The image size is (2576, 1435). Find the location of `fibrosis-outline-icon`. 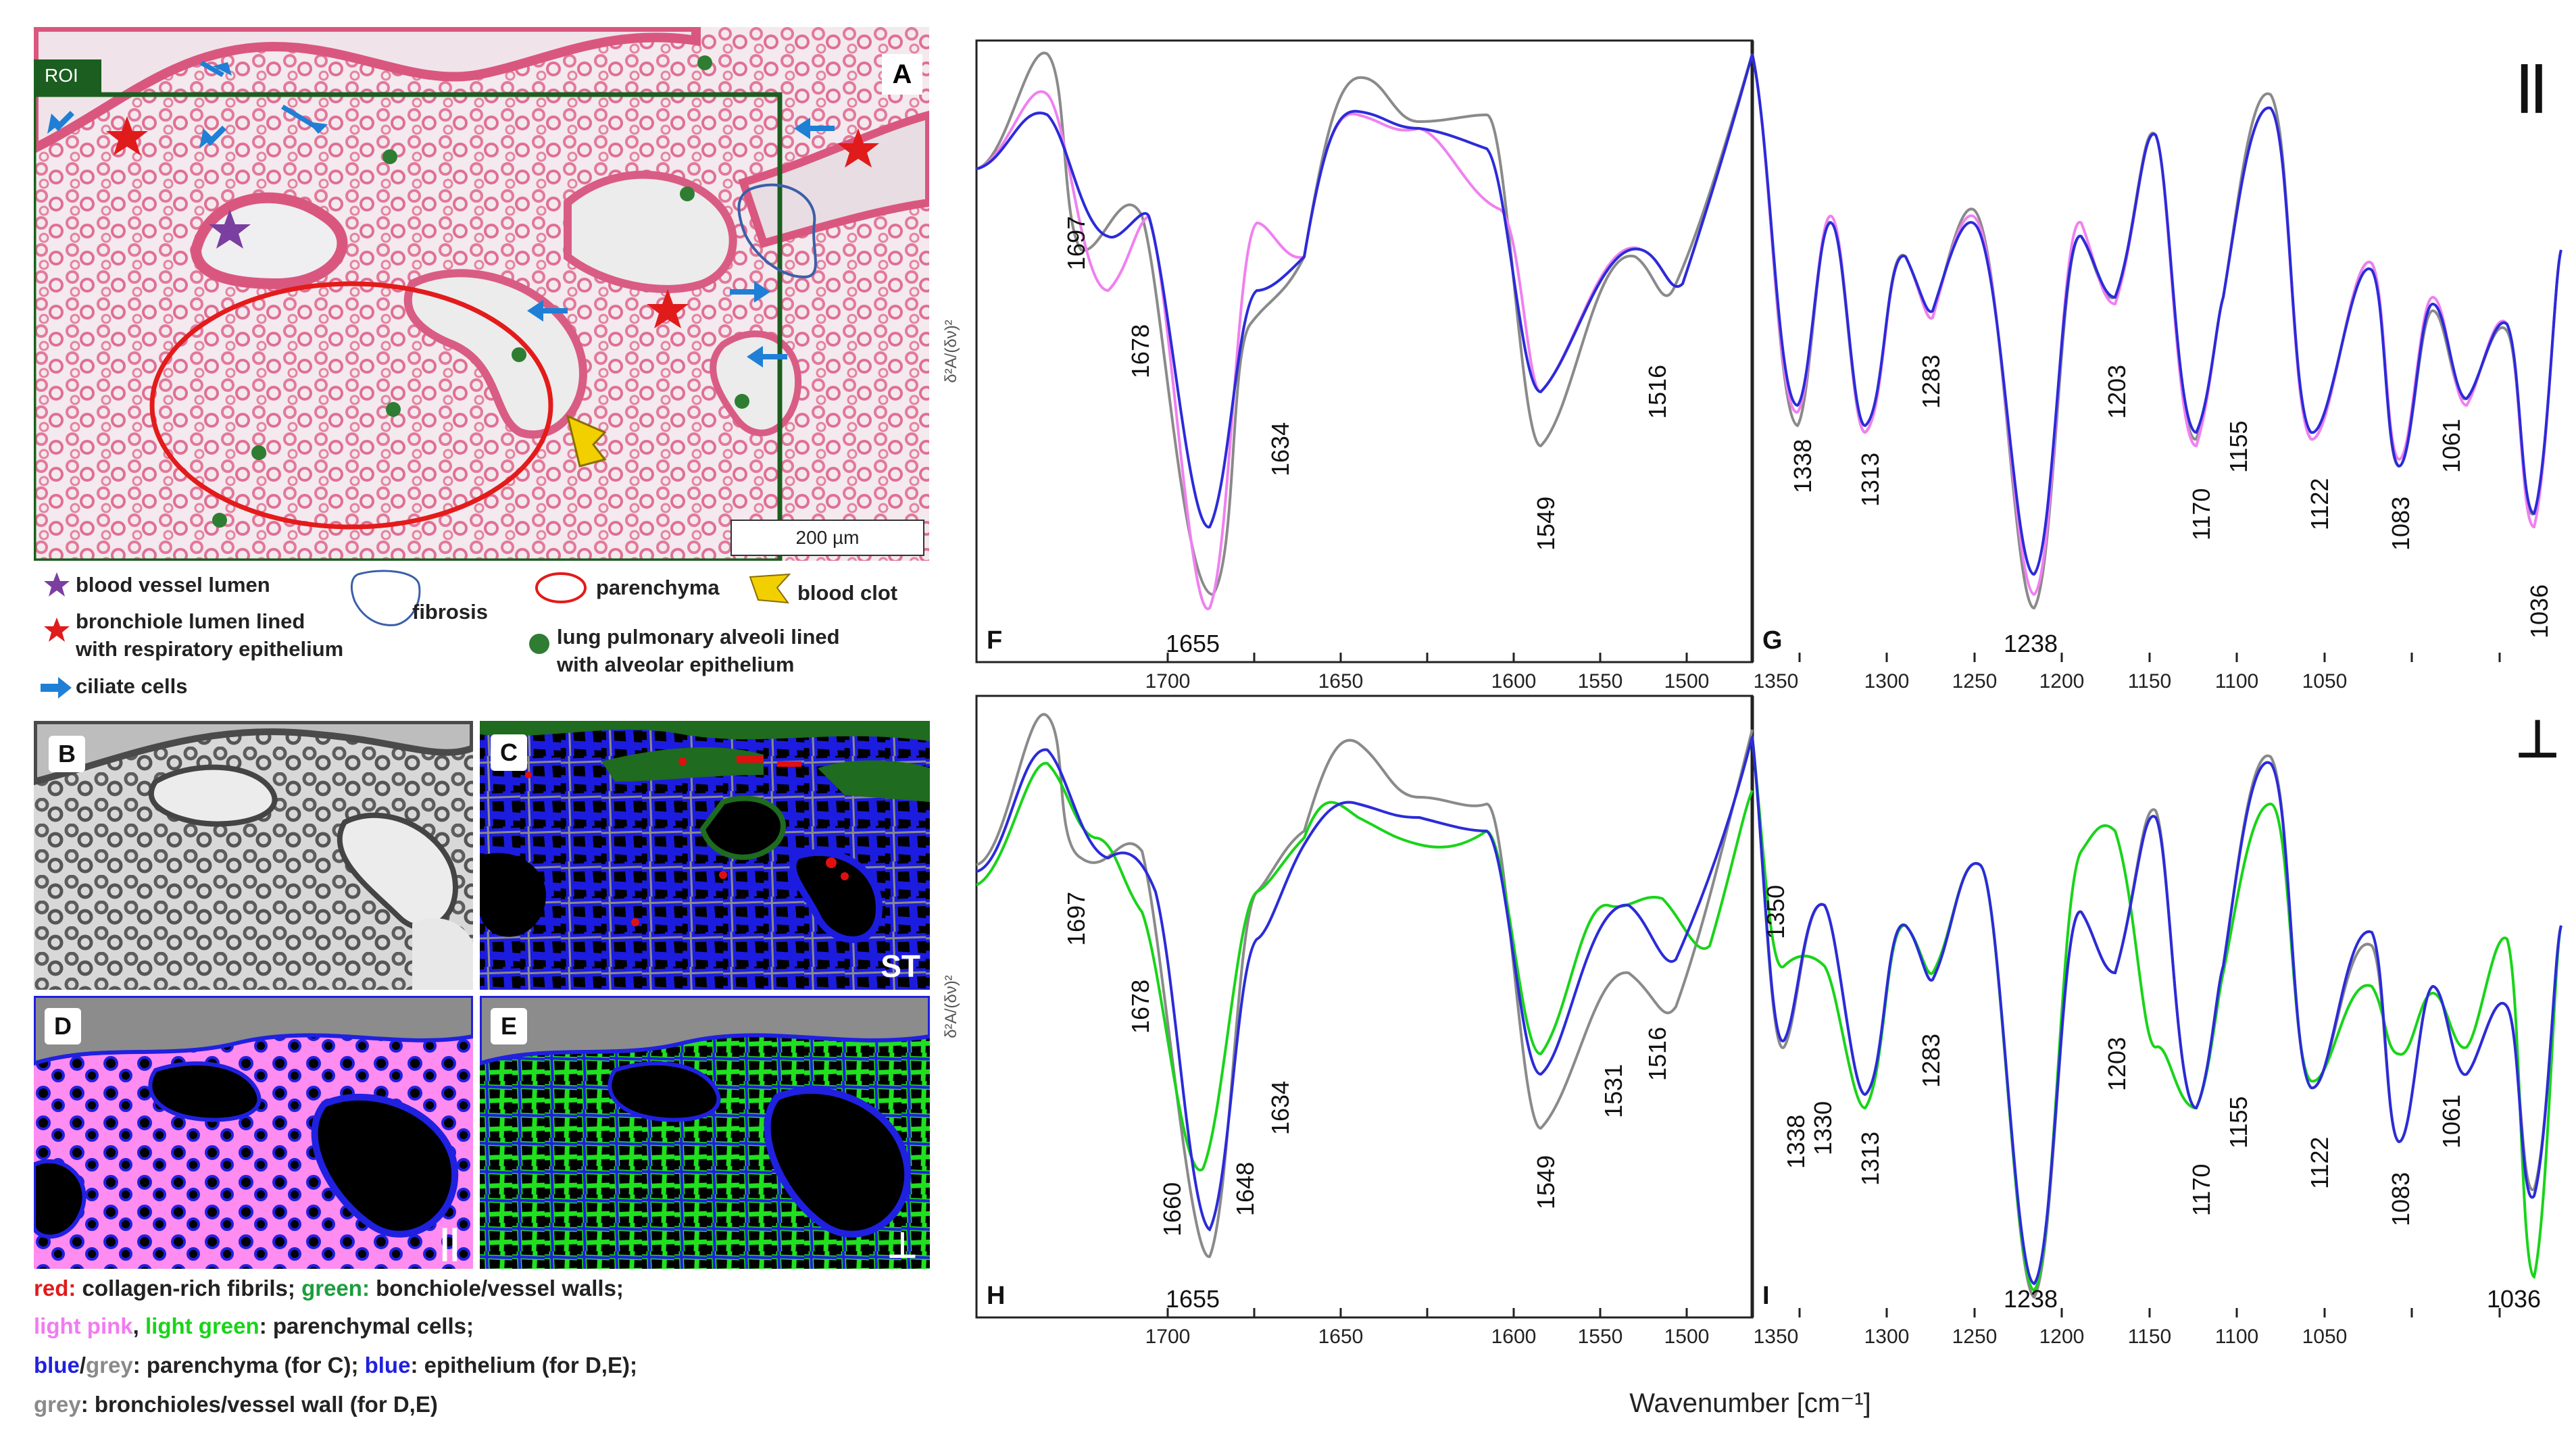

fibrosis-outline-icon is located at coordinates (386, 598).